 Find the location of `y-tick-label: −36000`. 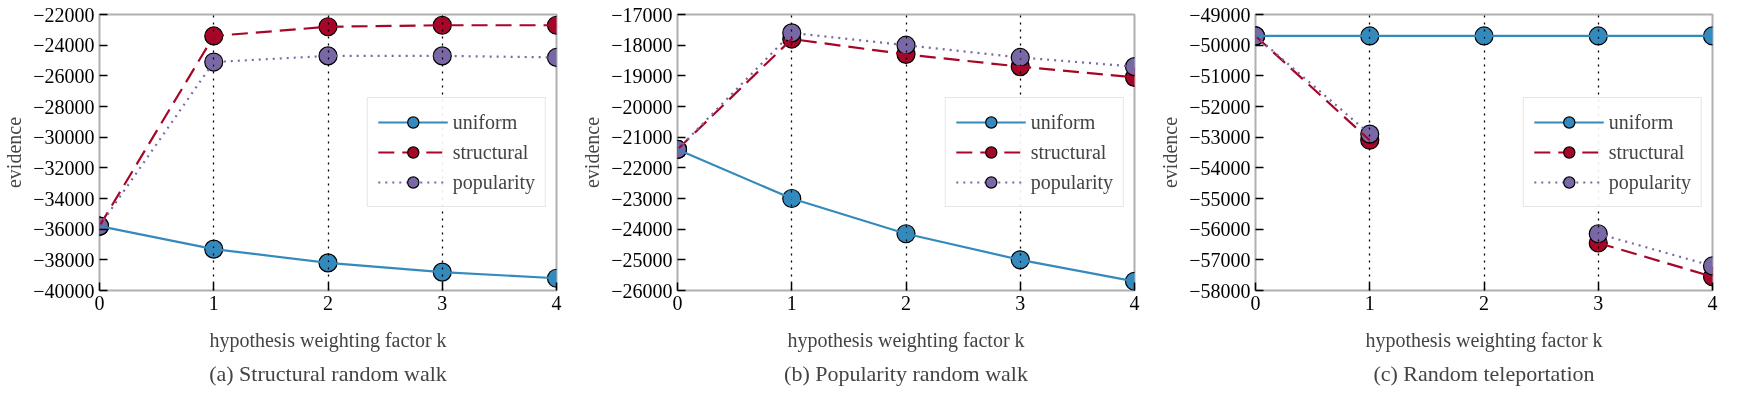

y-tick-label: −36000 is located at coordinates (64, 229).